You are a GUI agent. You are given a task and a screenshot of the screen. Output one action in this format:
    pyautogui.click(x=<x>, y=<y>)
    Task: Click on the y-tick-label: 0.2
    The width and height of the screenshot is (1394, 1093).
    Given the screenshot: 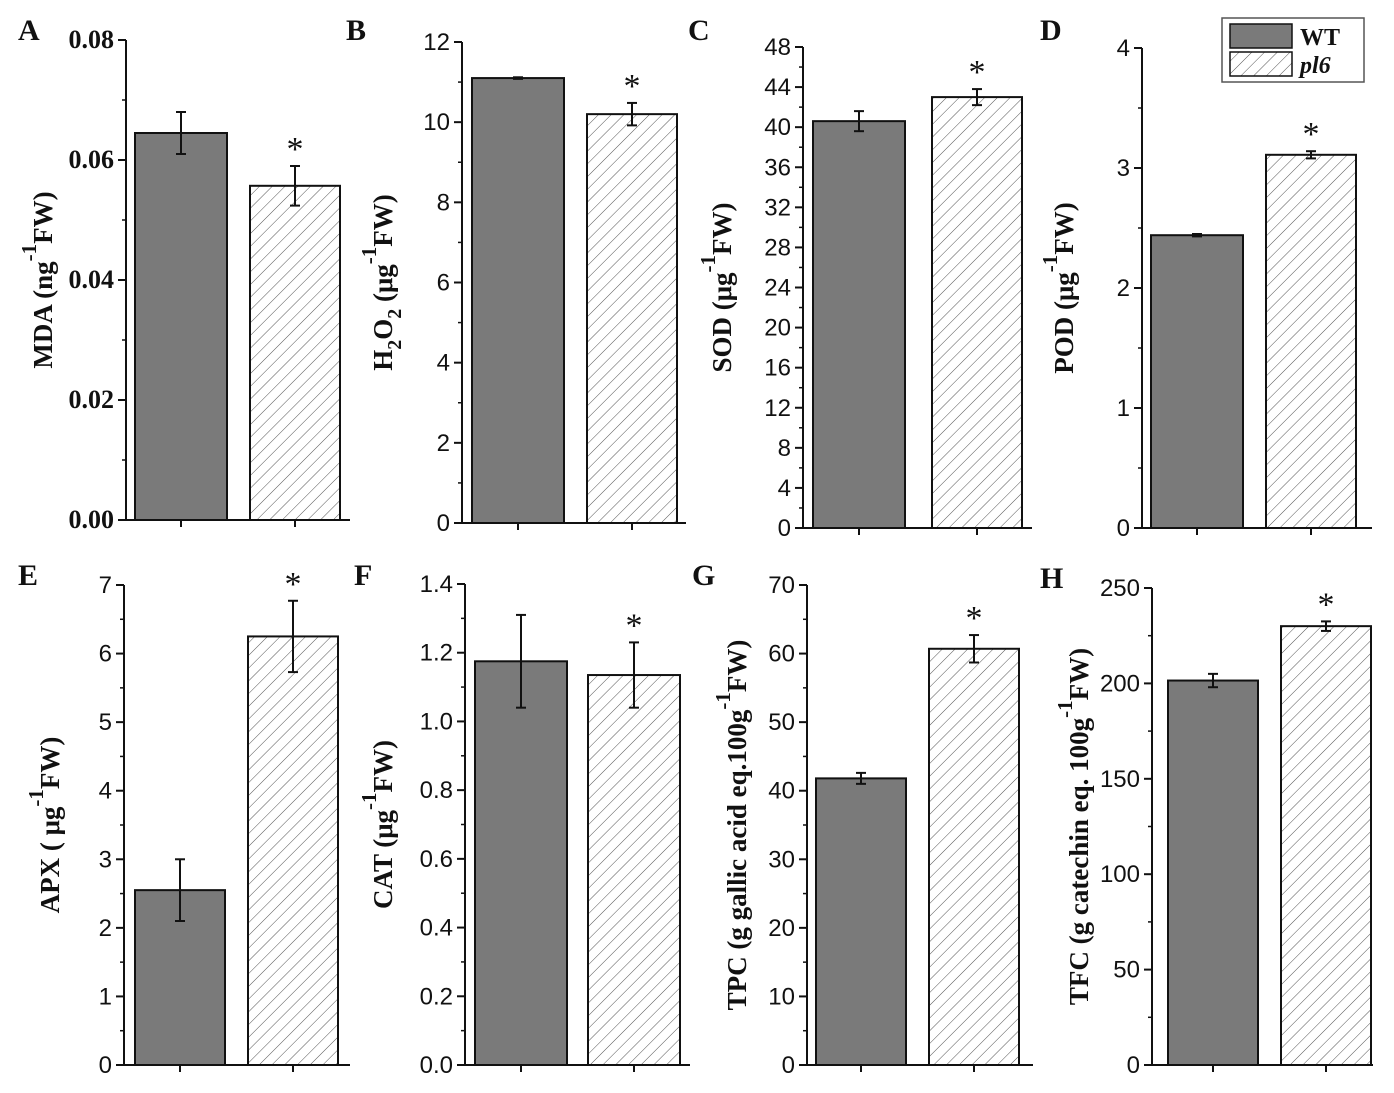 What is the action you would take?
    pyautogui.click(x=436, y=996)
    